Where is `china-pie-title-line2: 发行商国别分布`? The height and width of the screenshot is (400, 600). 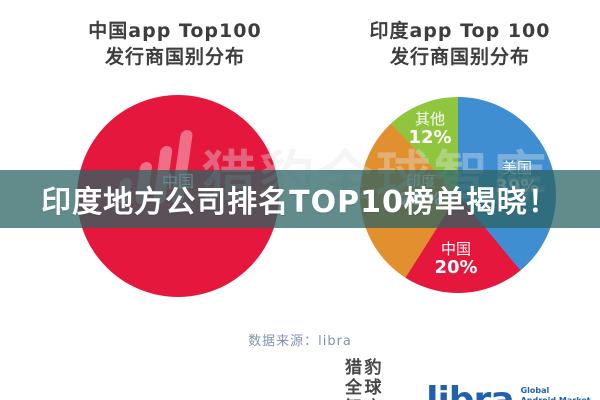
china-pie-title-line2: 发行商国别分布 is located at coordinates (174, 57).